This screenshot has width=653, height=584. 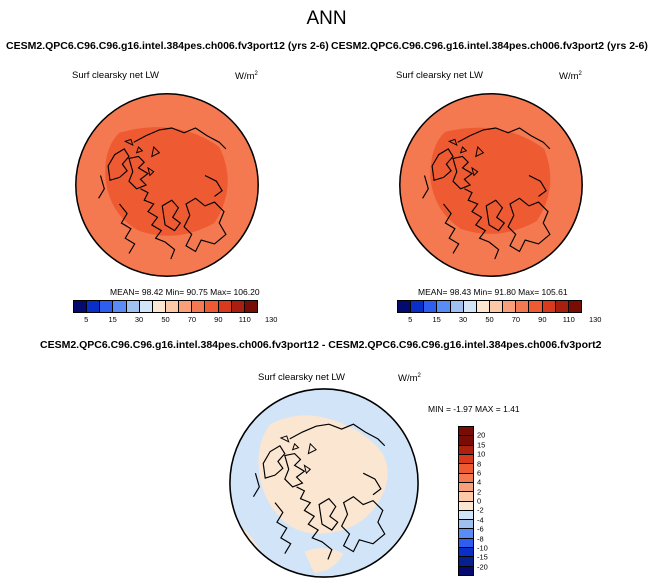 What do you see at coordinates (481, 454) in the screenshot?
I see `diff-colorbar-tick-label: 10` at bounding box center [481, 454].